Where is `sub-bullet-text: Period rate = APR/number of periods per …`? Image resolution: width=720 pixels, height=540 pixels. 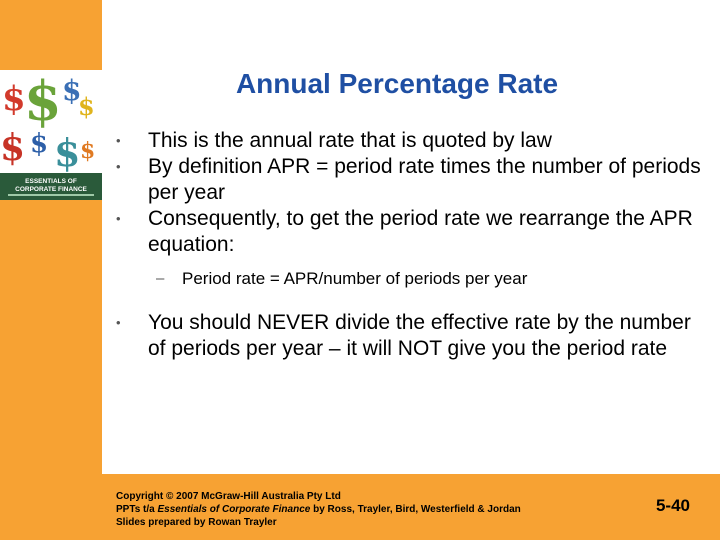 sub-bullet-text: Period rate = APR/number of periods per … is located at coordinates (355, 278).